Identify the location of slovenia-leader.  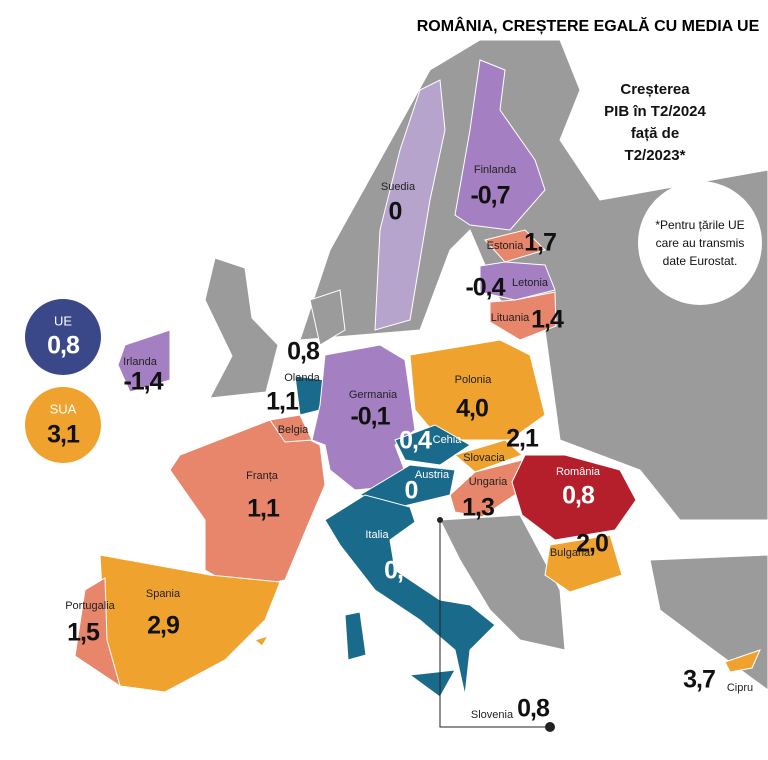
(494, 624).